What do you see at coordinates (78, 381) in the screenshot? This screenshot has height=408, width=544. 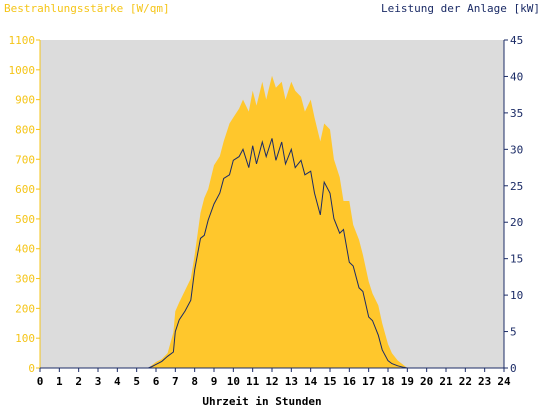 I see `x-tick-label: 2` at bounding box center [78, 381].